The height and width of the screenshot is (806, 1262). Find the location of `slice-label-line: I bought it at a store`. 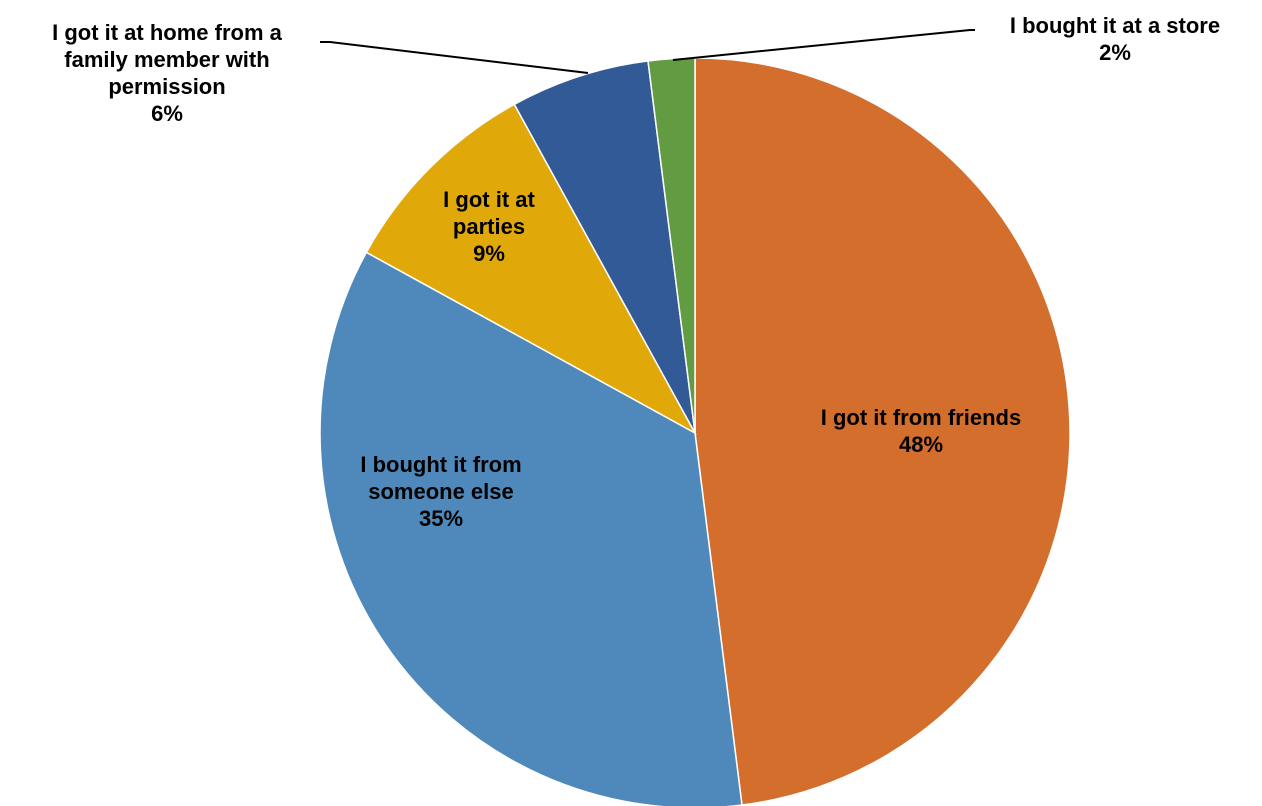

slice-label-line: I bought it at a store is located at coordinates (1115, 25).